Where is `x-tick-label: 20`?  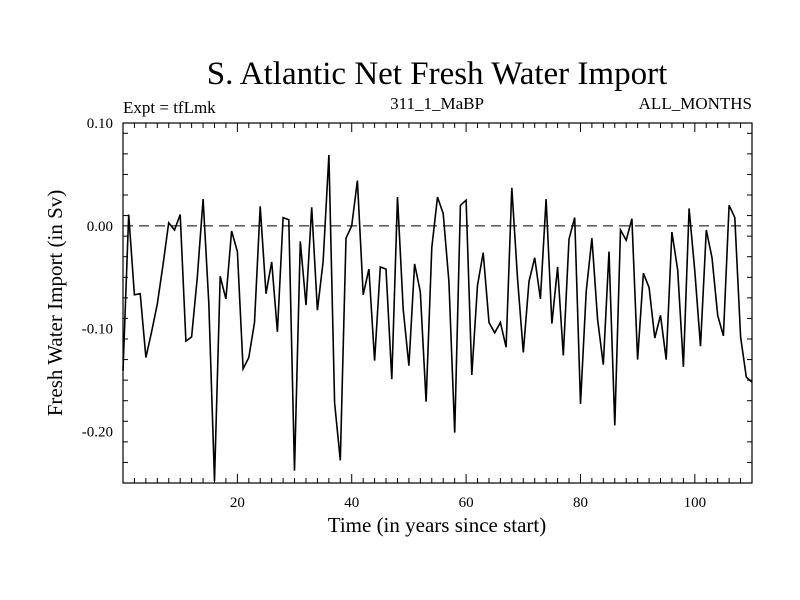 x-tick-label: 20 is located at coordinates (237, 503).